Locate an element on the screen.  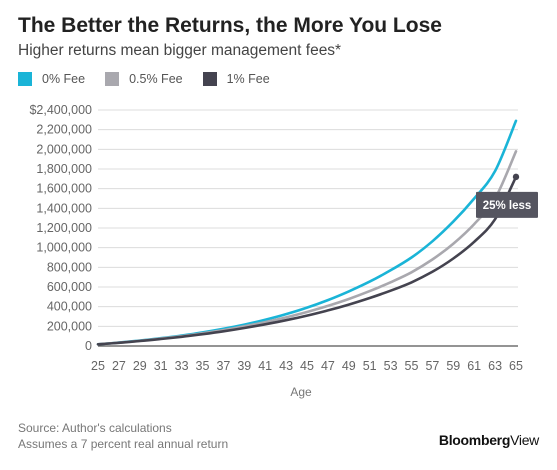
y-tick-label: 2,200,000 is located at coordinates (64, 130).